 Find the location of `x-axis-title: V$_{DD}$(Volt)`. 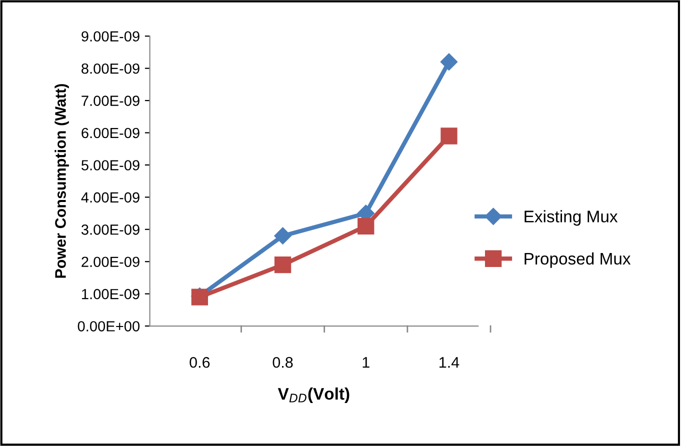

x-axis-title: V$_{DD}$(Volt) is located at coordinates (314, 395).